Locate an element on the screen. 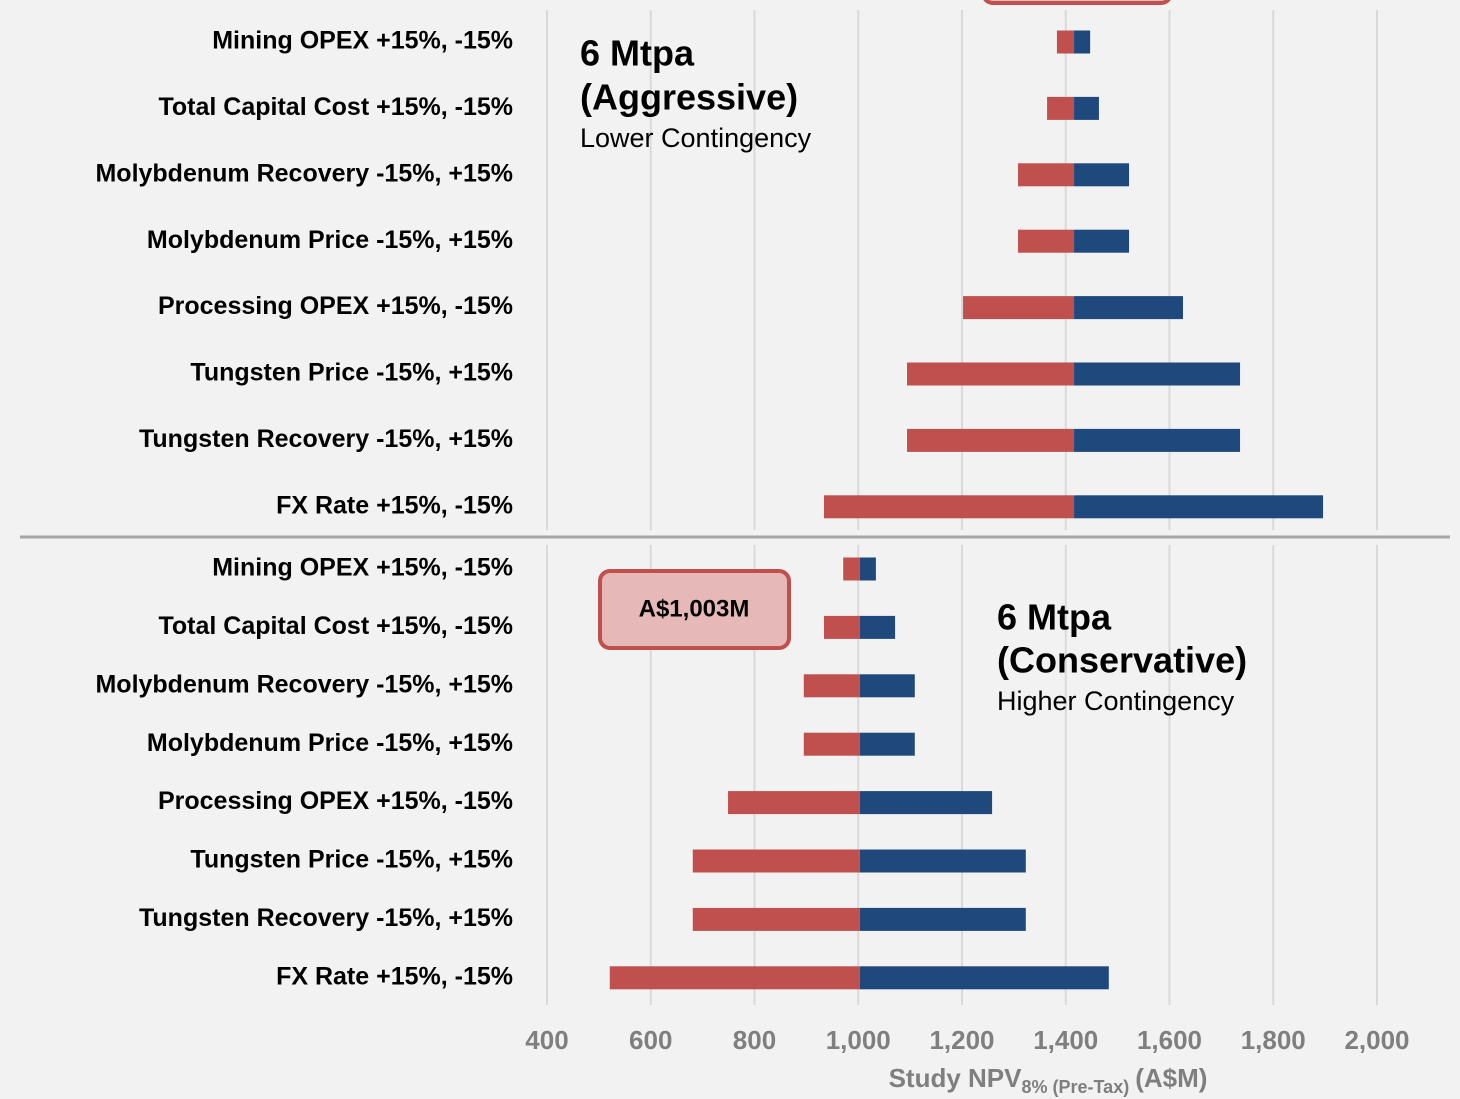 This screenshot has width=1460, height=1099. x-axis-label-sub: 8% (Pre-Tax) is located at coordinates (1076, 1087).